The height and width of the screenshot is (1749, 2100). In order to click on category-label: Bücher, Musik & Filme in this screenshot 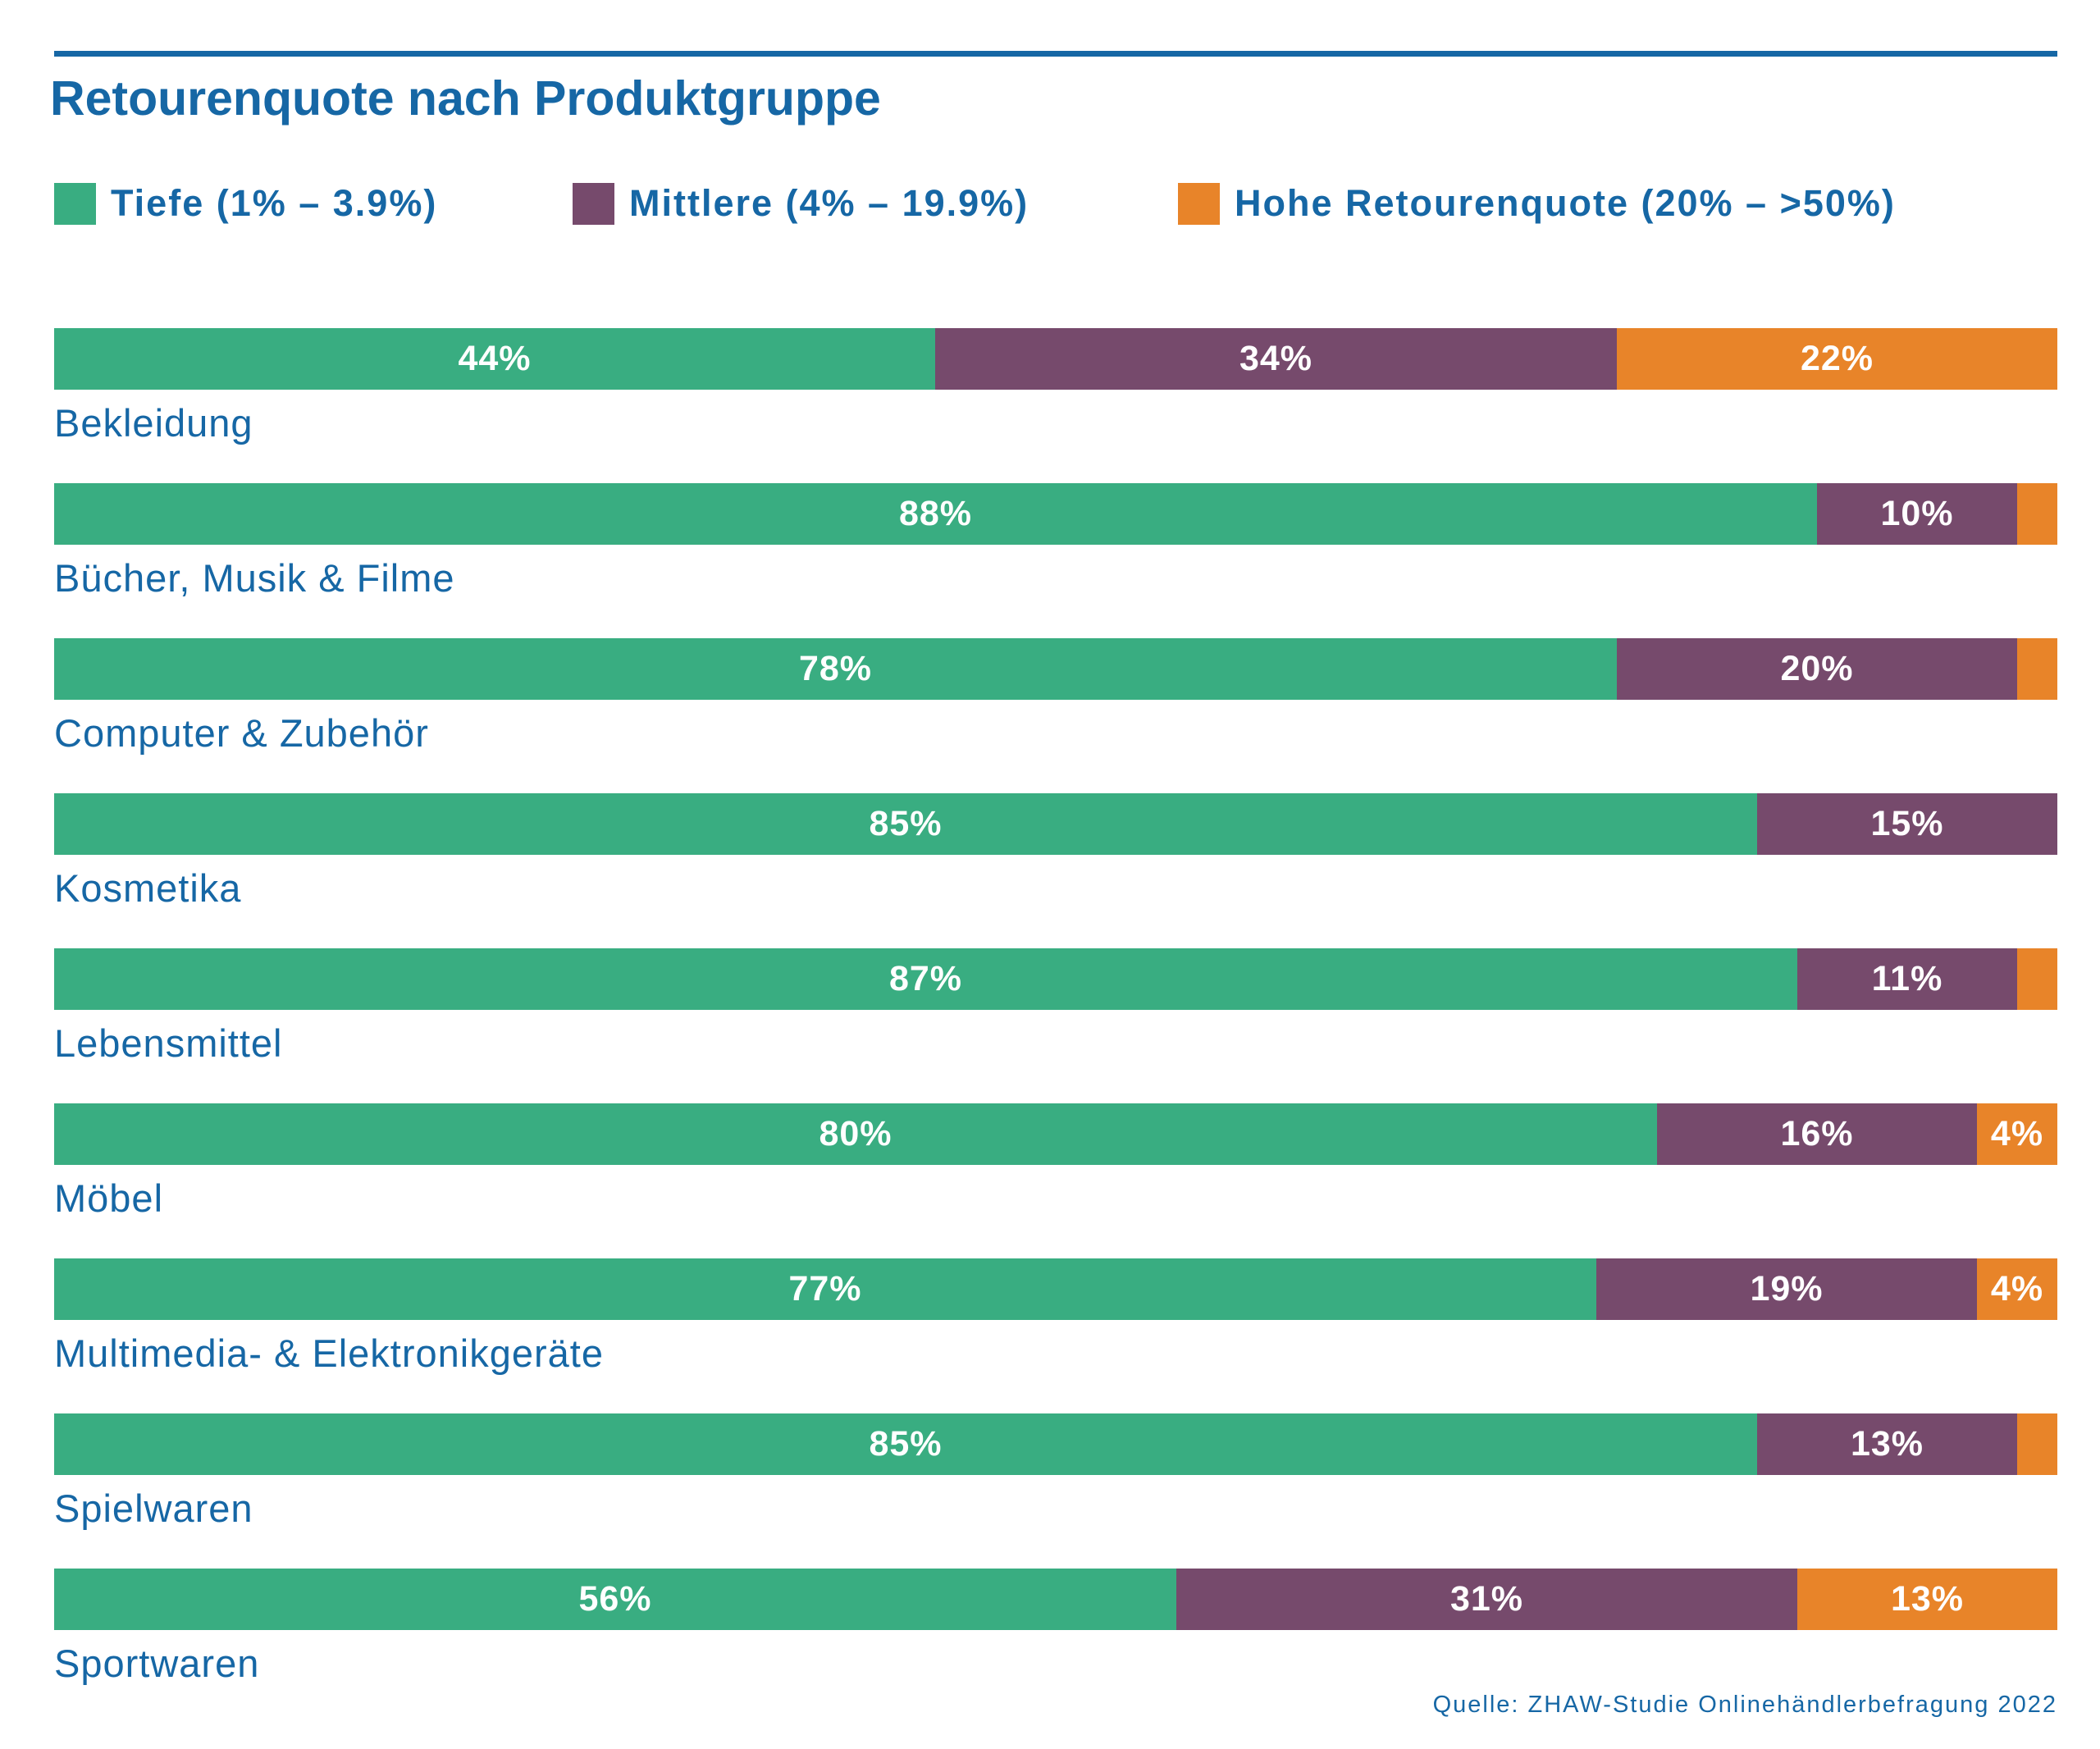, I will do `click(255, 578)`.